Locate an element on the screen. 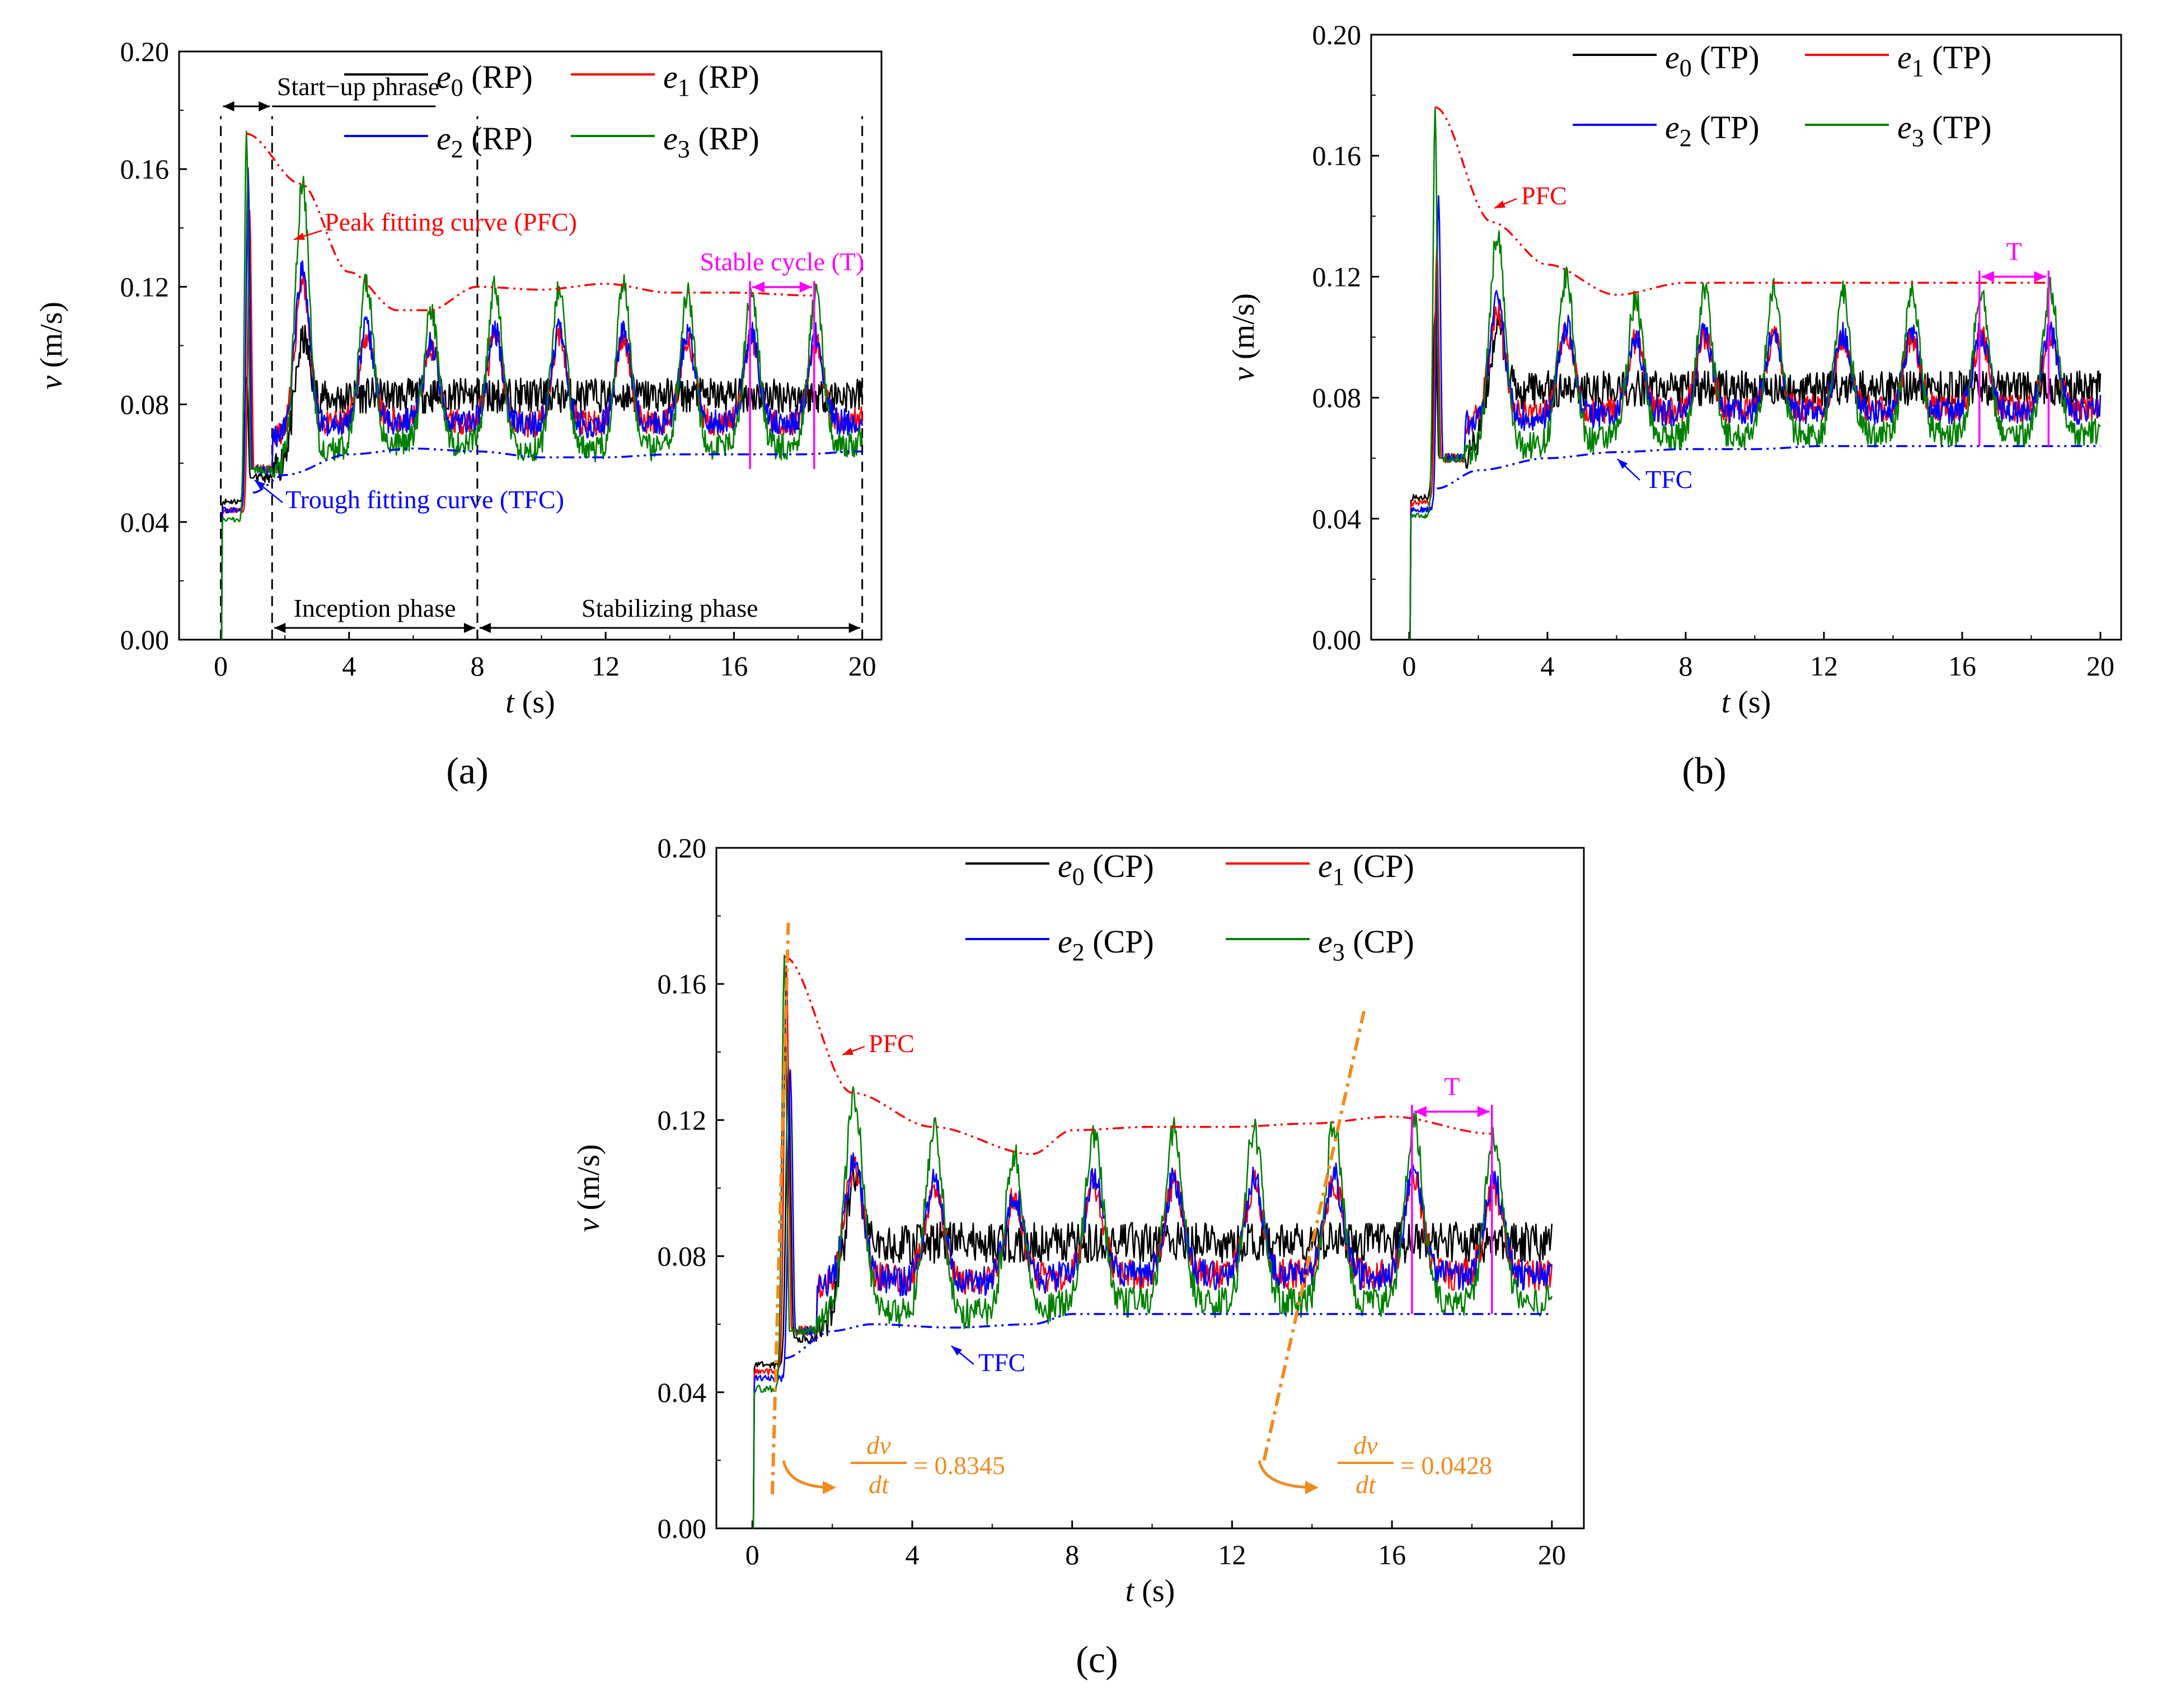 The width and height of the screenshot is (2162, 1708). legend-item-3: e3 (CP) is located at coordinates (1320, 944).